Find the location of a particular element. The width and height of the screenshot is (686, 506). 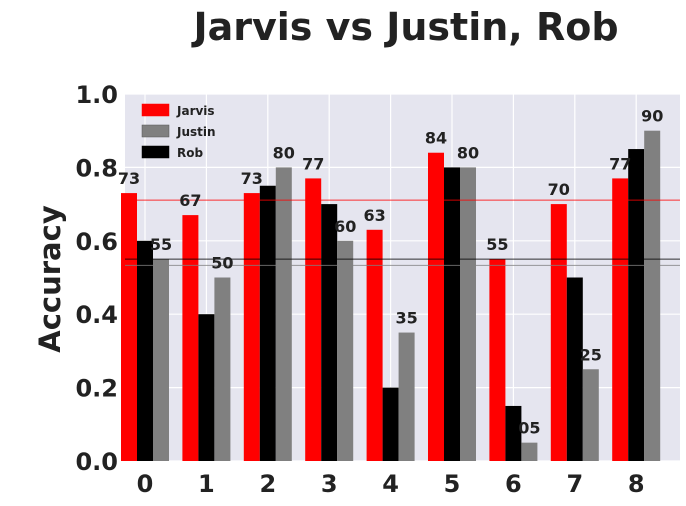

x-tick-label: 8 is located at coordinates (636, 484).